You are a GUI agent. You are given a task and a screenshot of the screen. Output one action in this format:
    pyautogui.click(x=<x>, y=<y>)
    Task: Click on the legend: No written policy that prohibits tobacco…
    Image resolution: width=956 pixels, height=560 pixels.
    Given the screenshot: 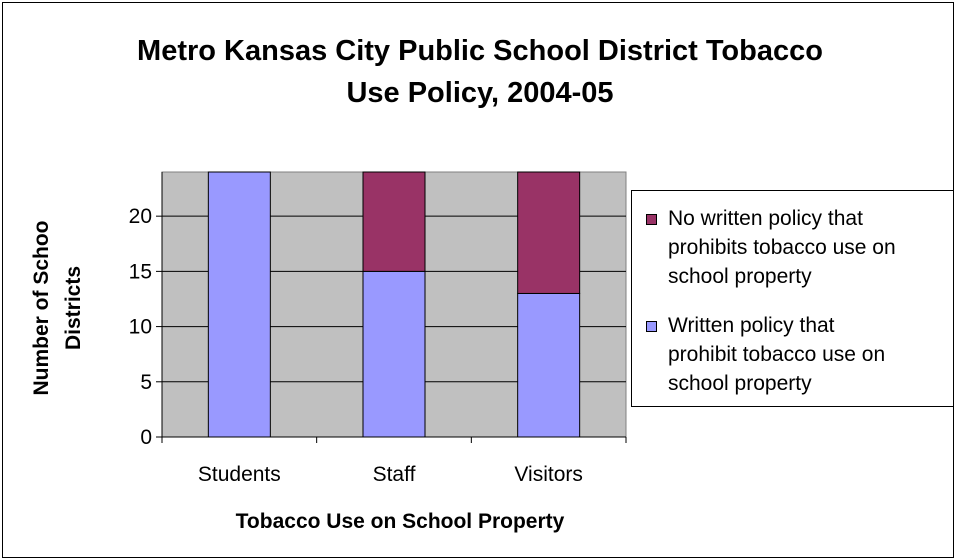 What is the action you would take?
    pyautogui.click(x=792, y=298)
    